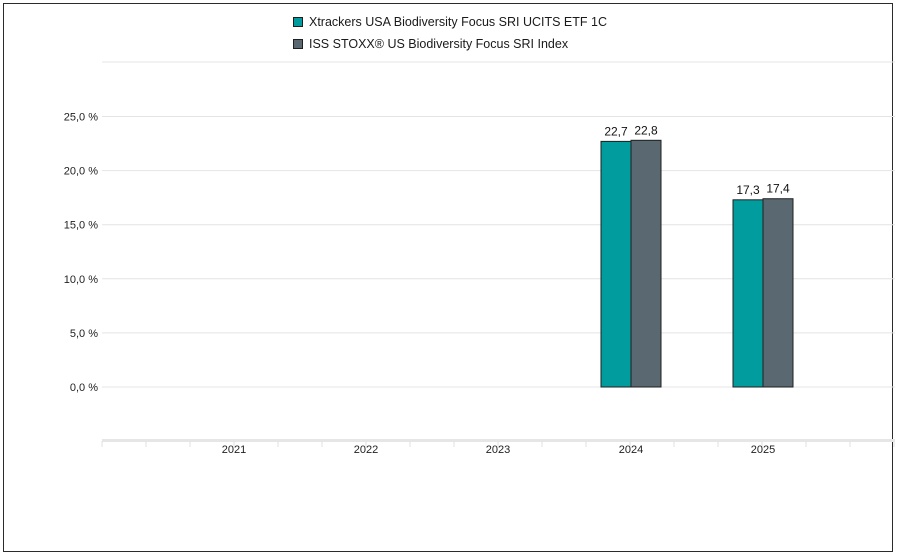 The width and height of the screenshot is (898, 555). Describe the element at coordinates (631, 450) in the screenshot. I see `x-tick-label: 2024` at that location.